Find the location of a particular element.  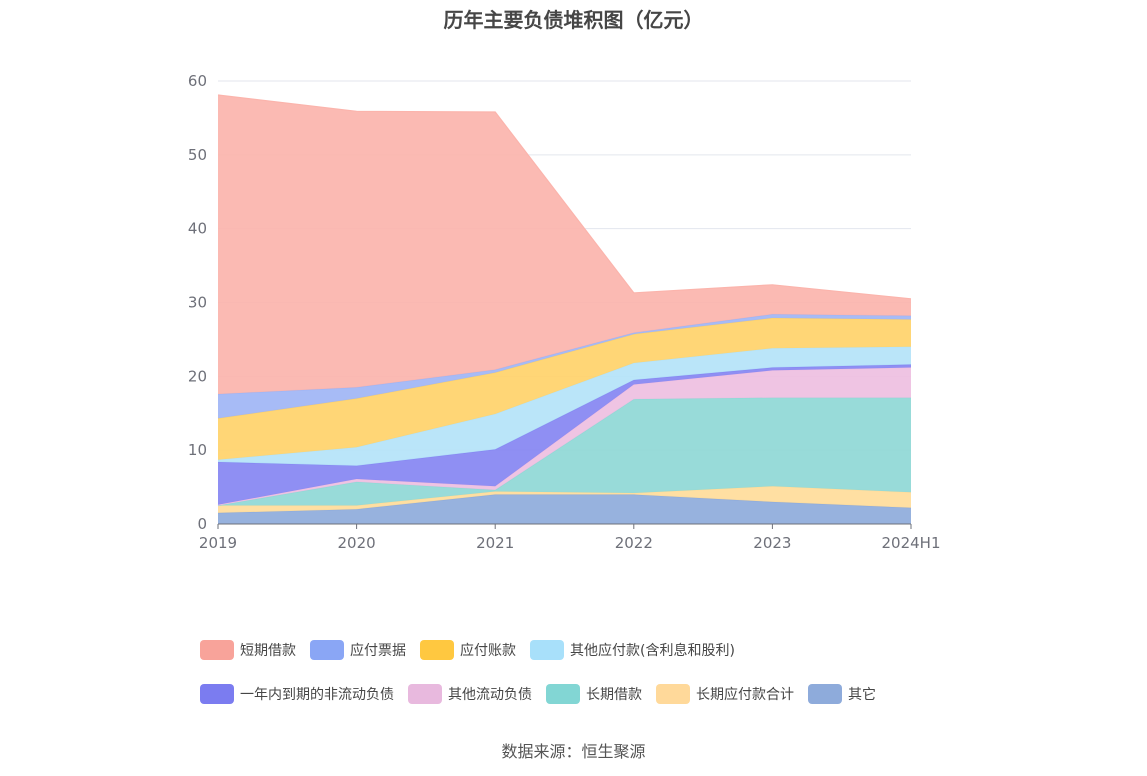

y-tick-label: 50 is located at coordinates (197, 155).